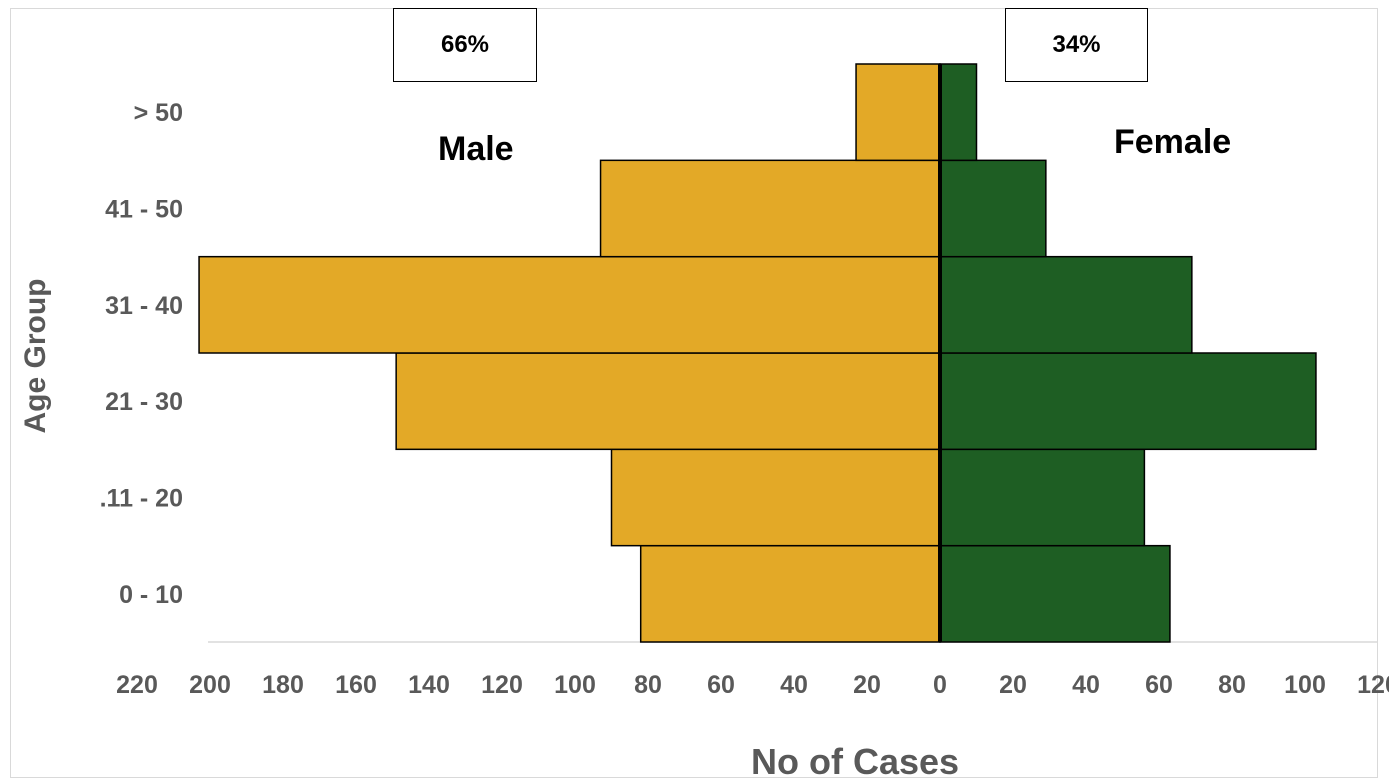  What do you see at coordinates (137, 685) in the screenshot?
I see `x-tick-label: 220` at bounding box center [137, 685].